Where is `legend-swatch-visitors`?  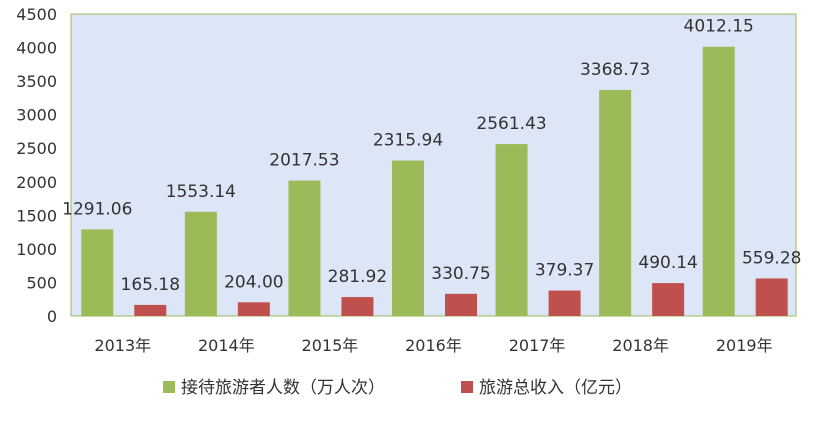 legend-swatch-visitors is located at coordinates (169, 387).